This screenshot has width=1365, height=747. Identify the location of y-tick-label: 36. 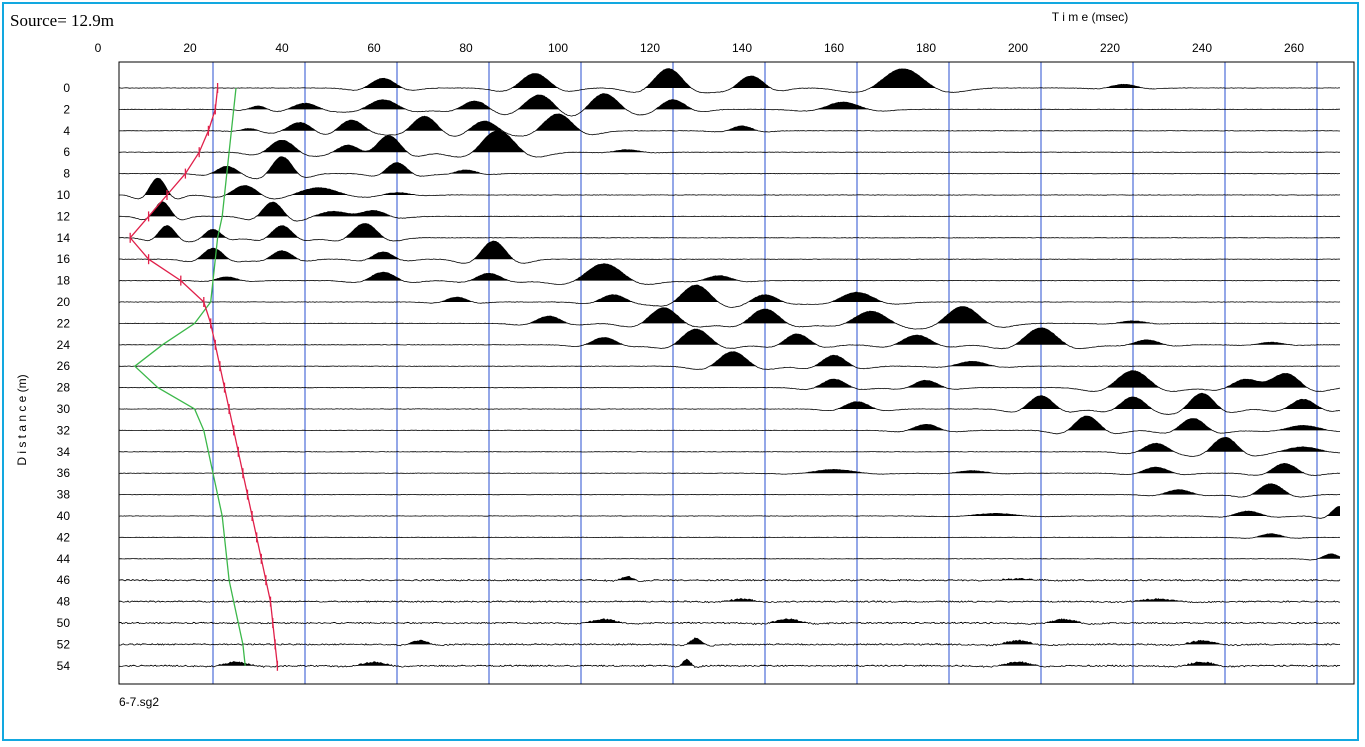
(64, 473).